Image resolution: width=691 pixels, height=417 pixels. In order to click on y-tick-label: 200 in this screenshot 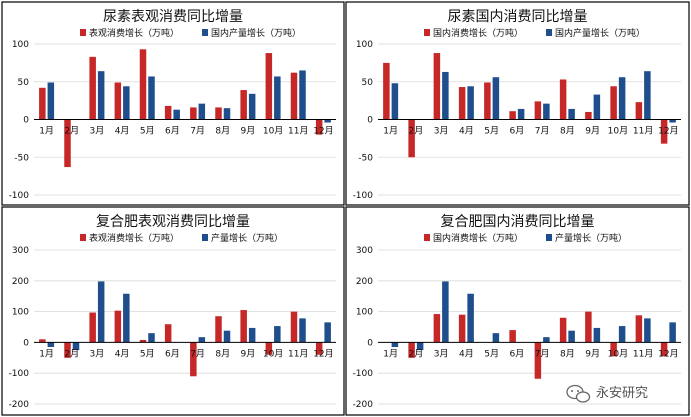, I will do `click(364, 282)`.